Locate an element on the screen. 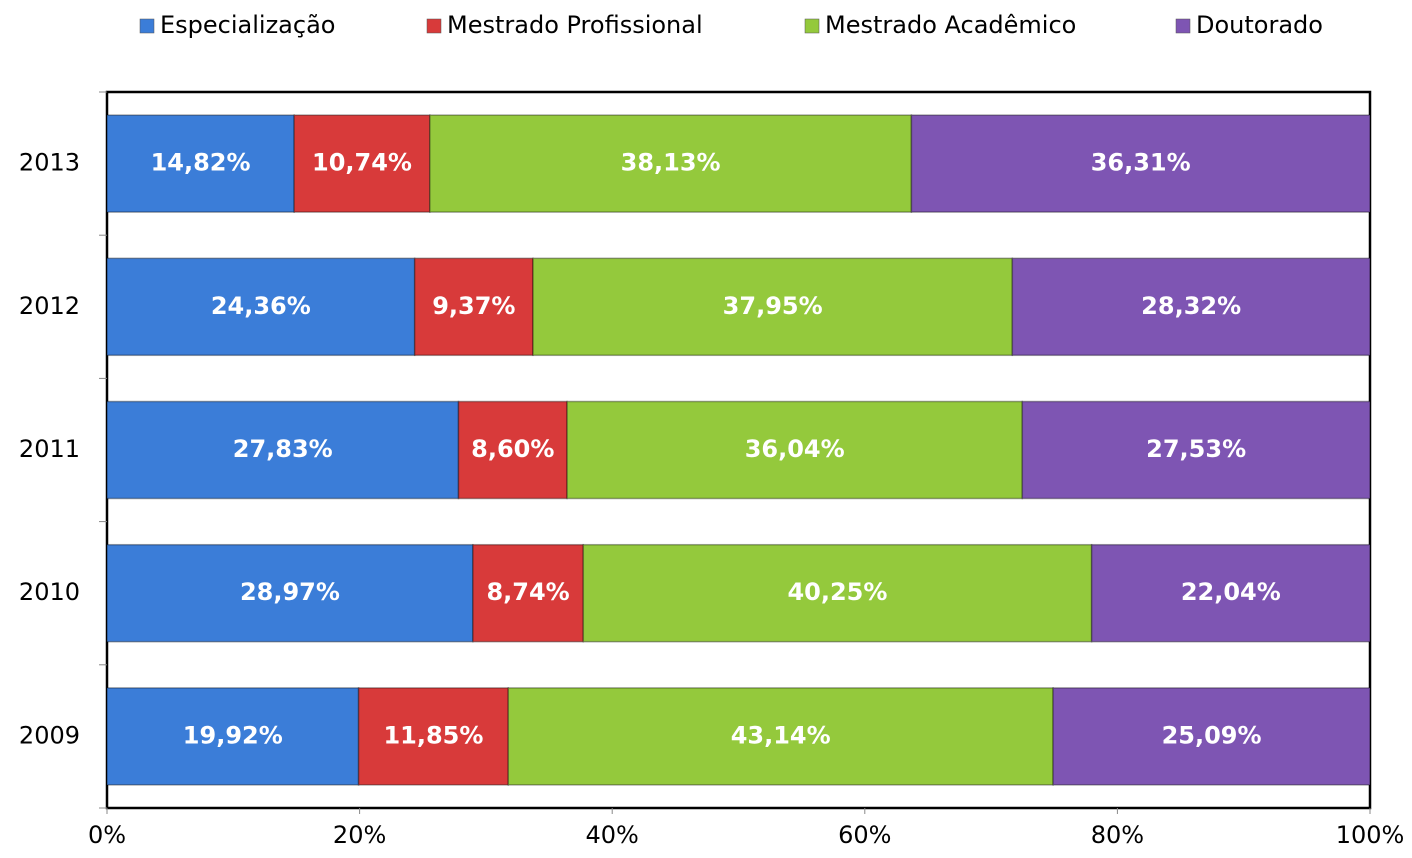 The width and height of the screenshot is (1412, 858). data-label: 37,95% is located at coordinates (773, 306).